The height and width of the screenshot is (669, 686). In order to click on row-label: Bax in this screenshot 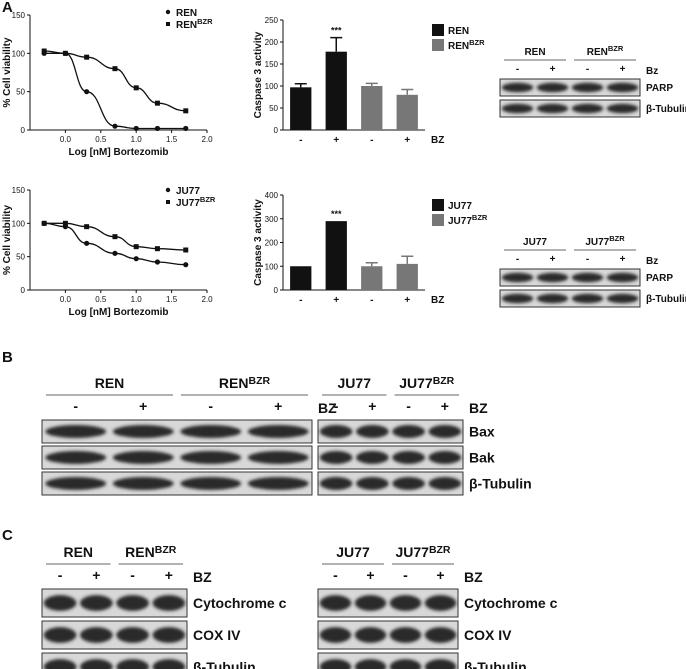, I will do `click(482, 431)`.